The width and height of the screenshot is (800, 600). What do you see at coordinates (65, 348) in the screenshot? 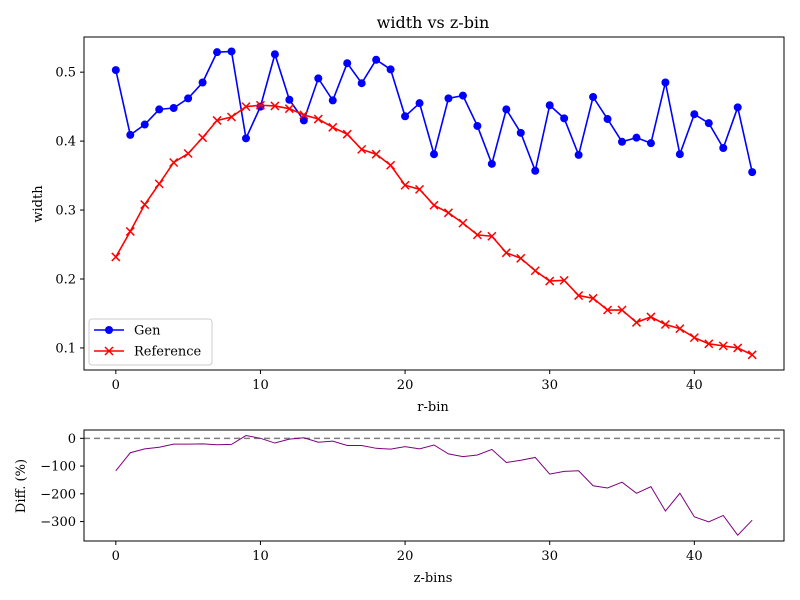
I see `main-y-tick-label: 0.1` at bounding box center [65, 348].